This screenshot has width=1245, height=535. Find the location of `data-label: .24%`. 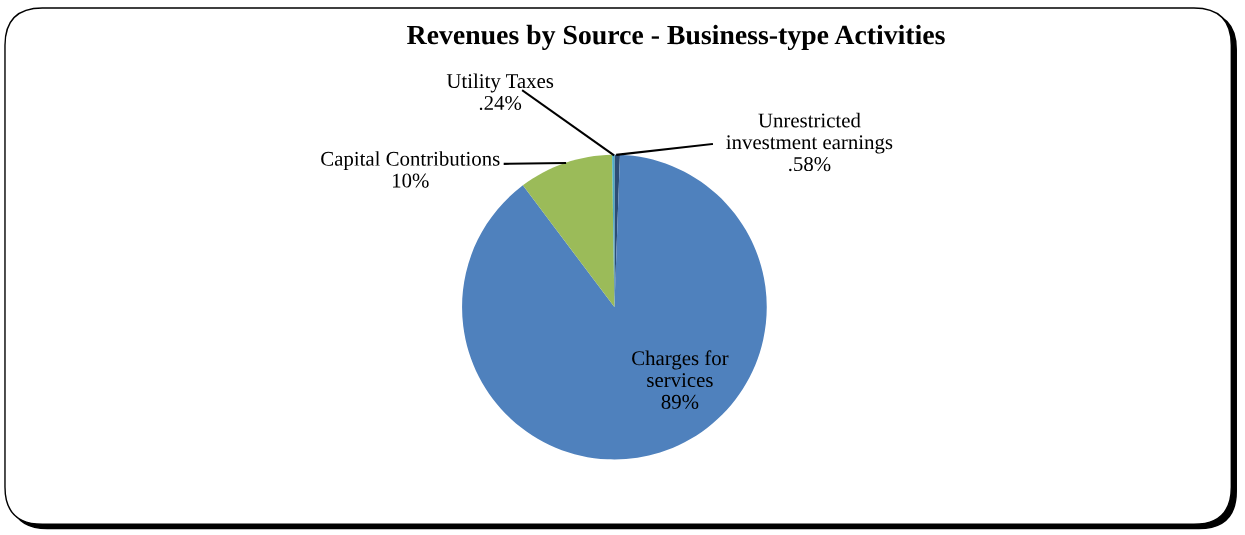

data-label: .24% is located at coordinates (500, 103).